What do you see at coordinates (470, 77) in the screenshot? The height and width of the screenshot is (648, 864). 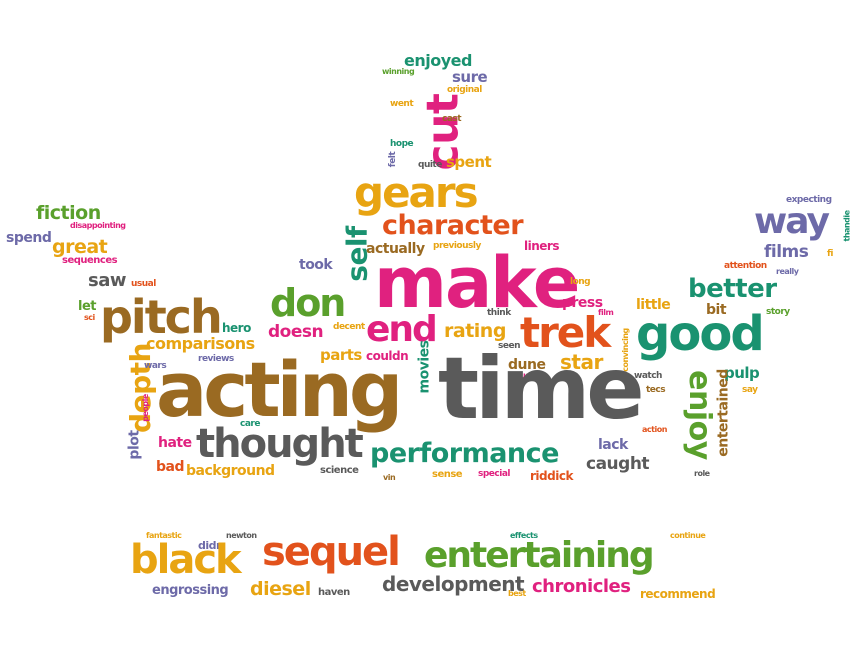 I see `word-sure: sure` at bounding box center [470, 77].